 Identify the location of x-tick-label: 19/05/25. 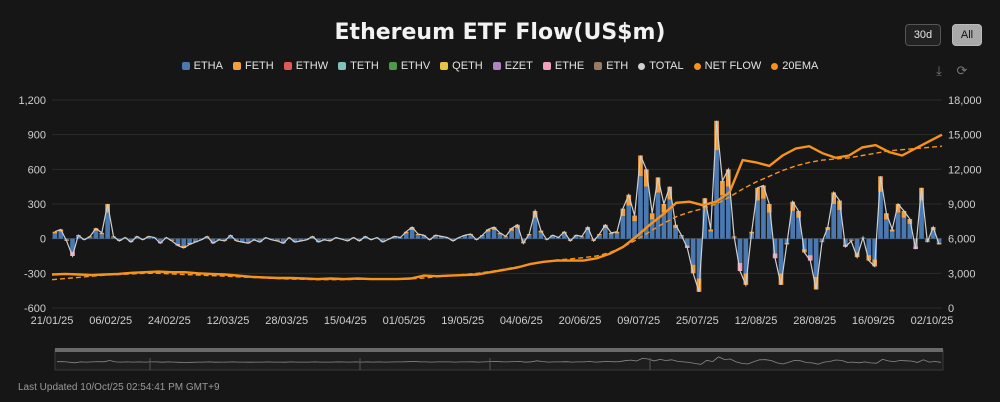
(462, 321).